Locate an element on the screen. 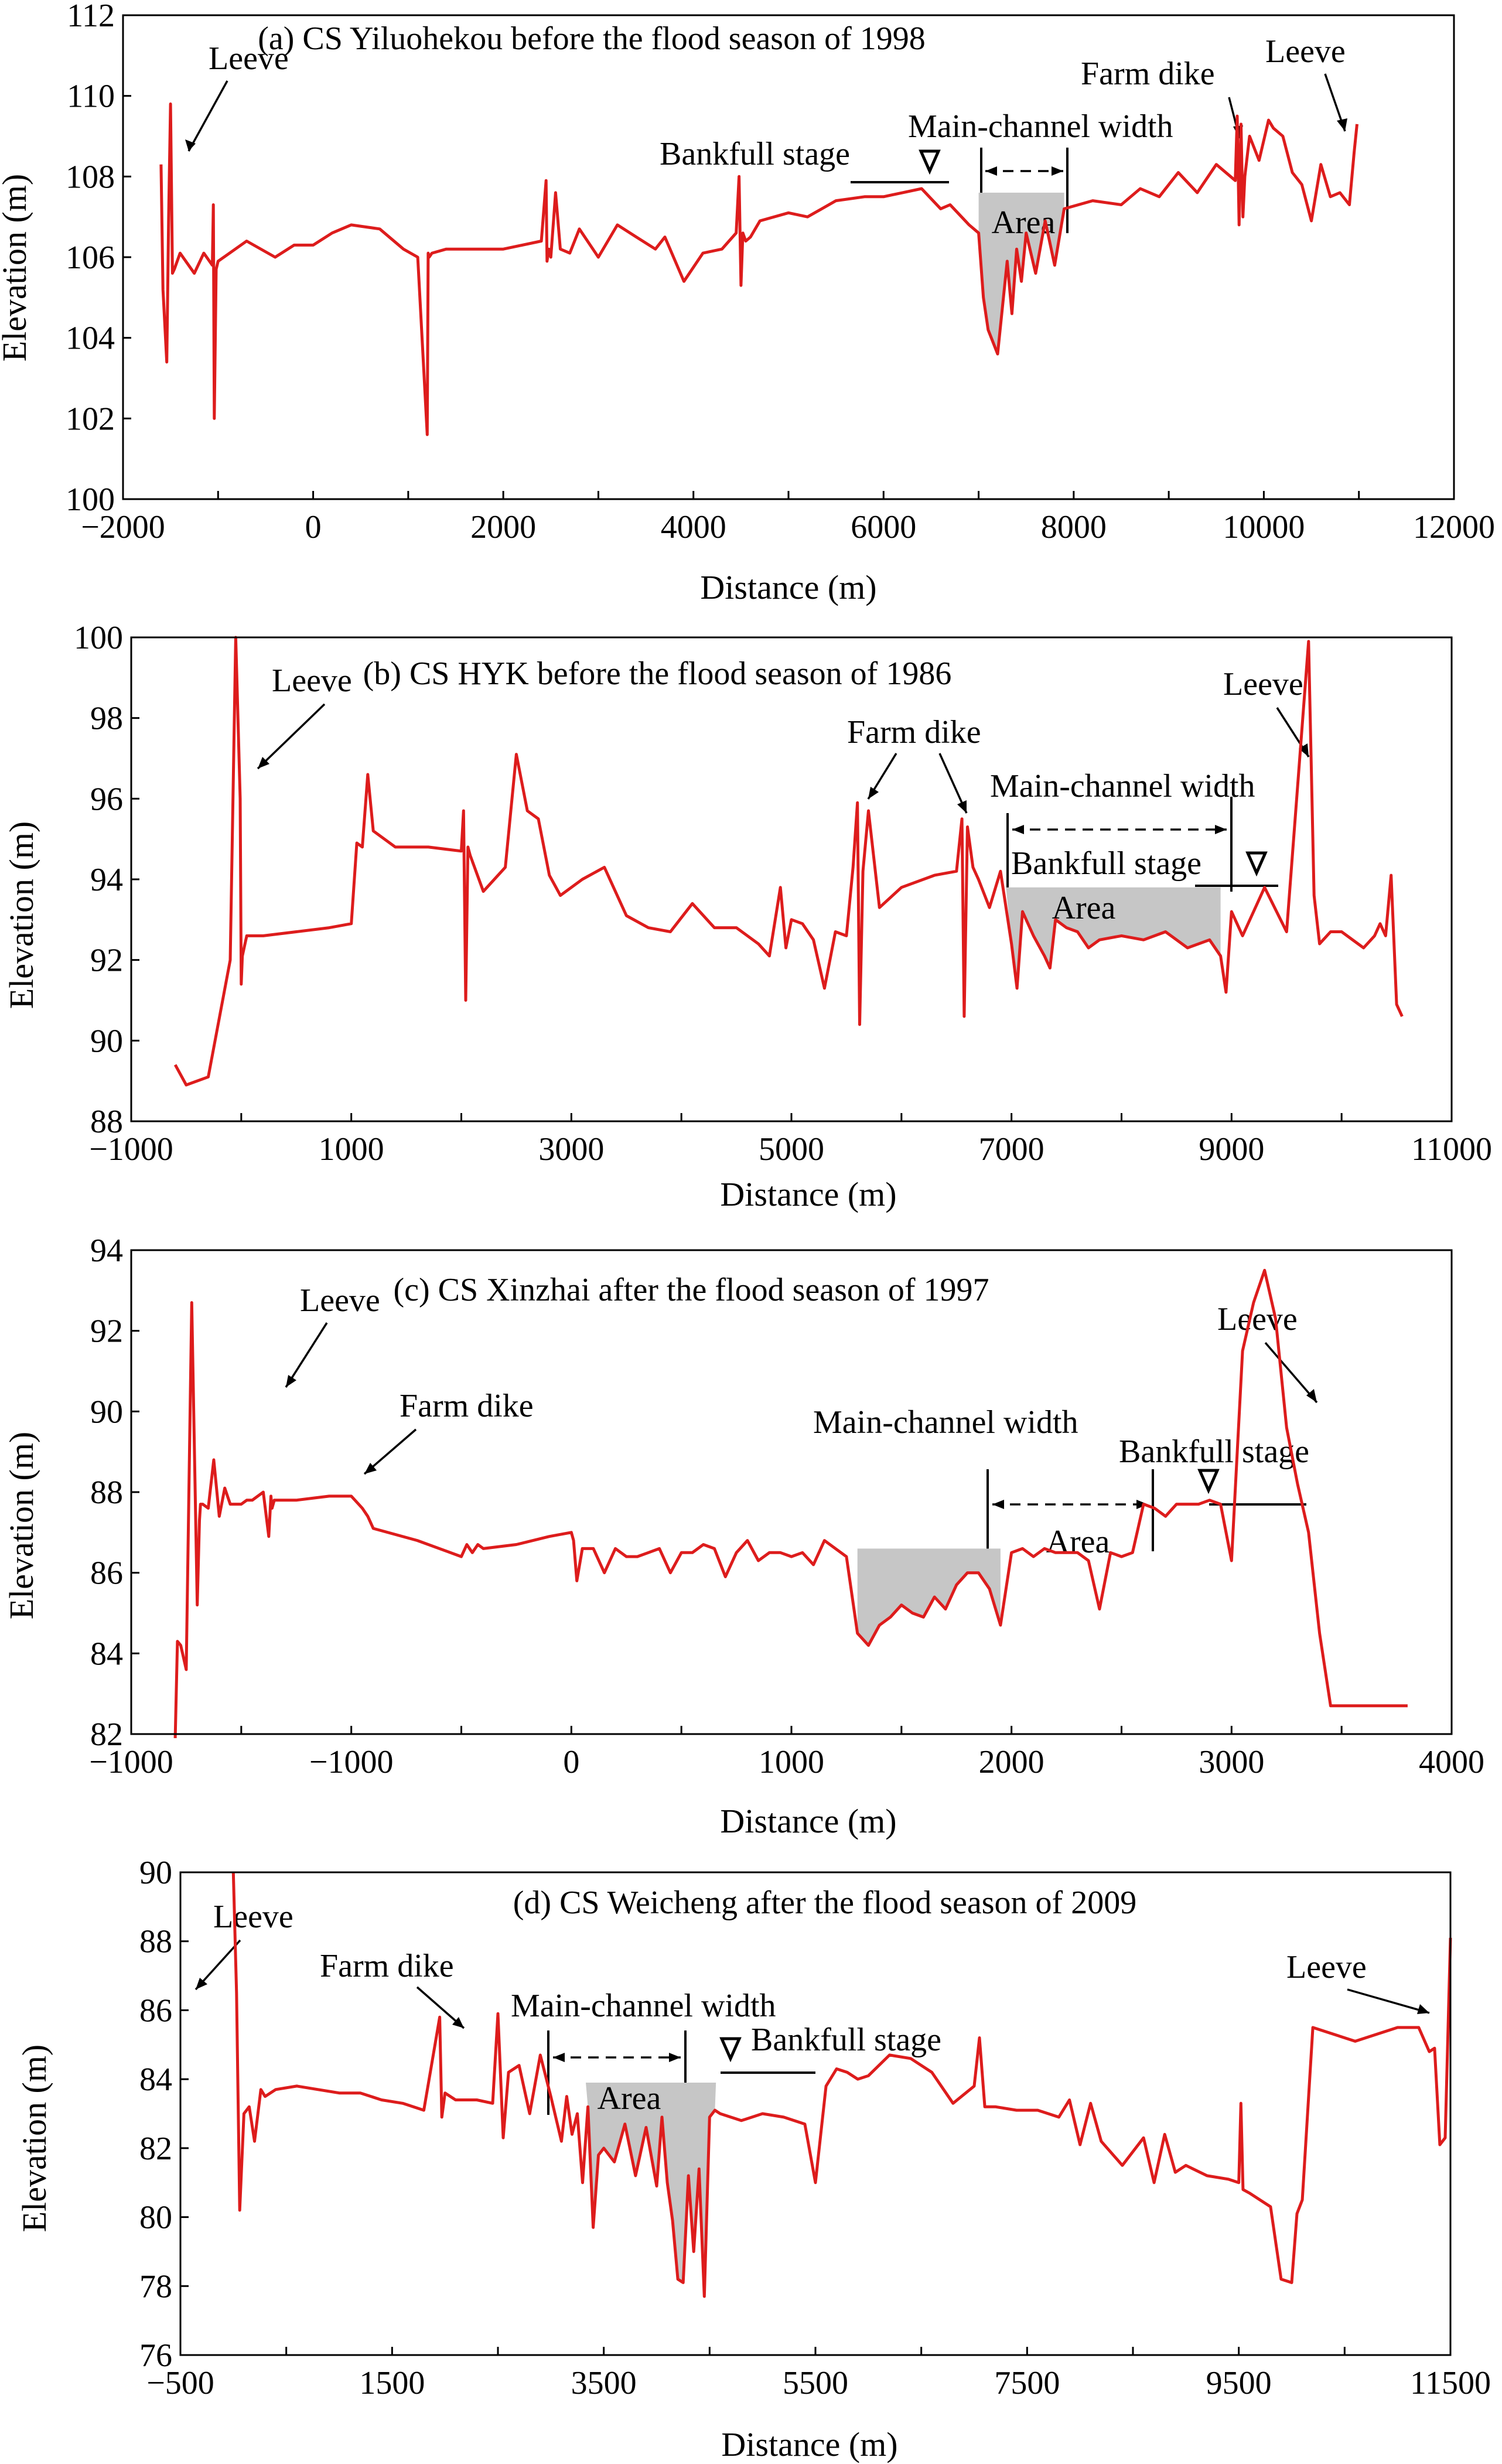 The width and height of the screenshot is (1502, 2464). area-fill-d is located at coordinates (651, 2189).